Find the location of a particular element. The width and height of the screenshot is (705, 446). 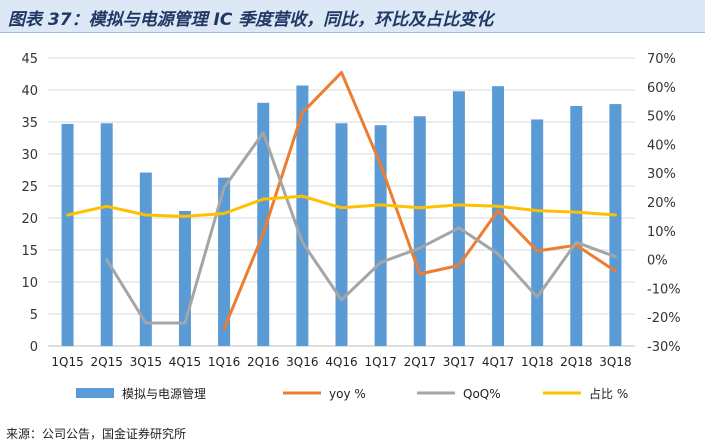

left-tick-label: 45 is located at coordinates (29, 59).